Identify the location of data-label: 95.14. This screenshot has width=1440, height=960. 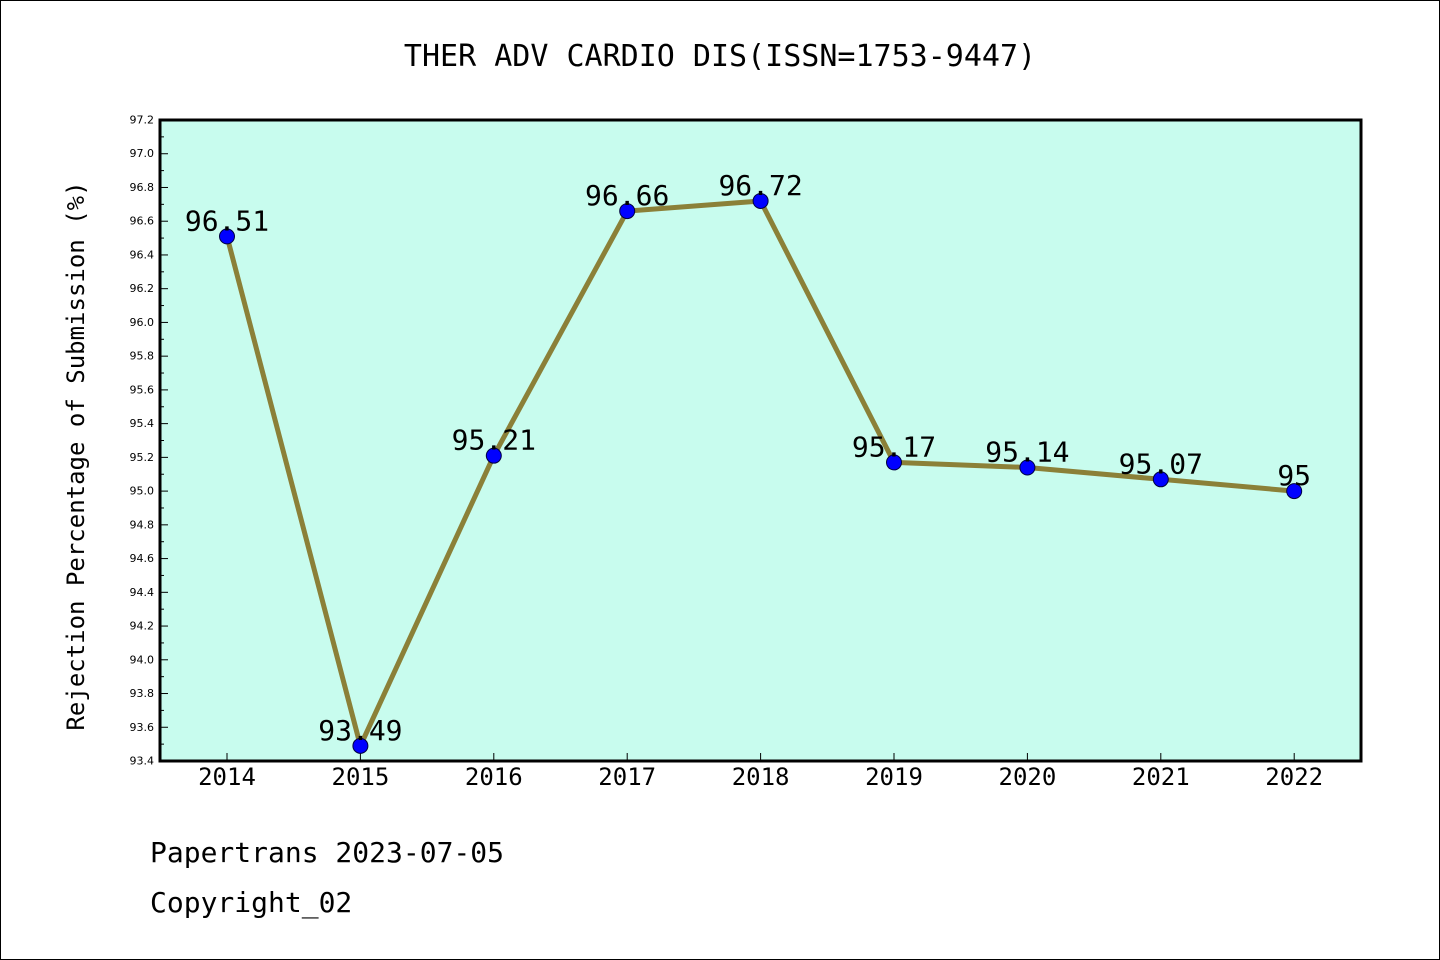
(1027, 451).